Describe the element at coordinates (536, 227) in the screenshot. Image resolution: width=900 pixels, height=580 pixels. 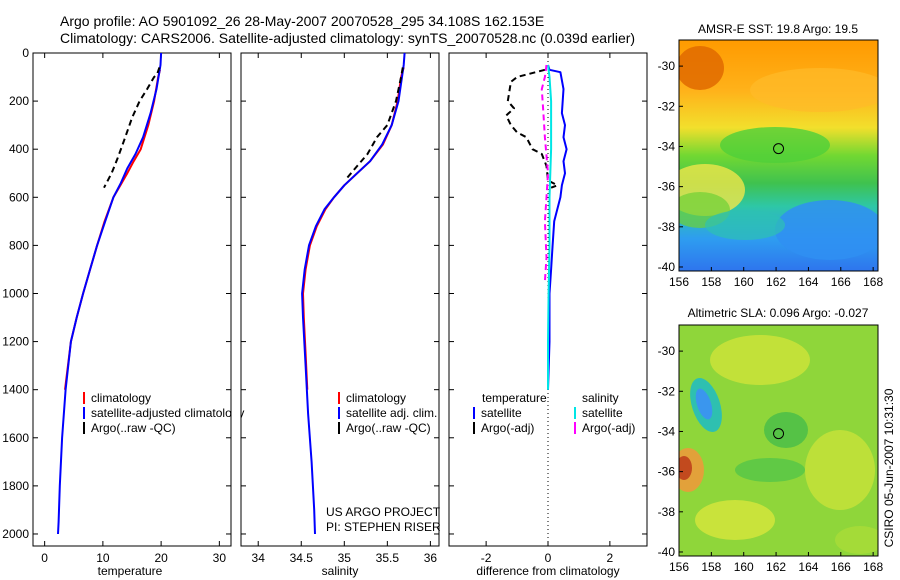
I see `difference-series` at that location.